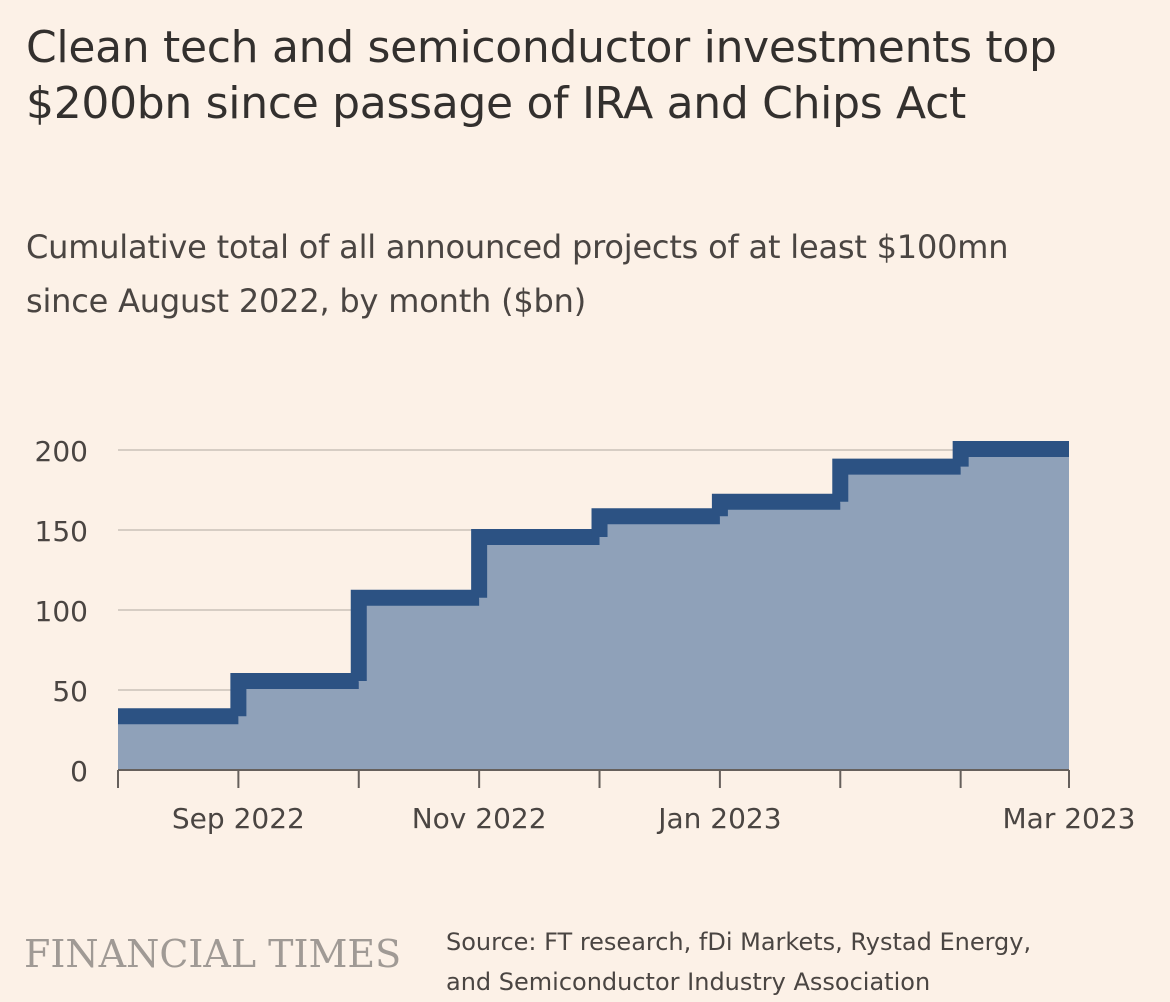  Describe the element at coordinates (61, 451) in the screenshot. I see `y-tick-label: 200` at that location.